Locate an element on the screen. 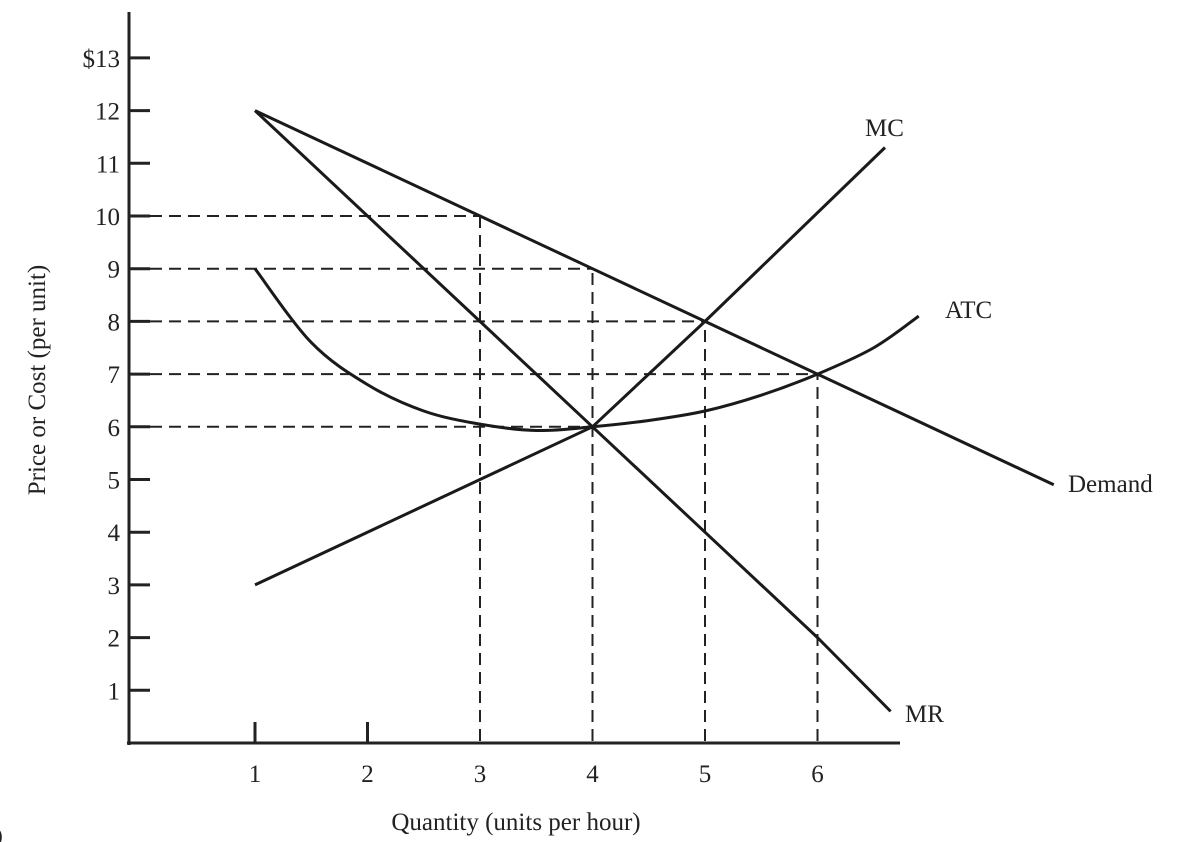 Image resolution: width=1193 pixels, height=842 pixels. y-tick-label: 12 is located at coordinates (107, 112).